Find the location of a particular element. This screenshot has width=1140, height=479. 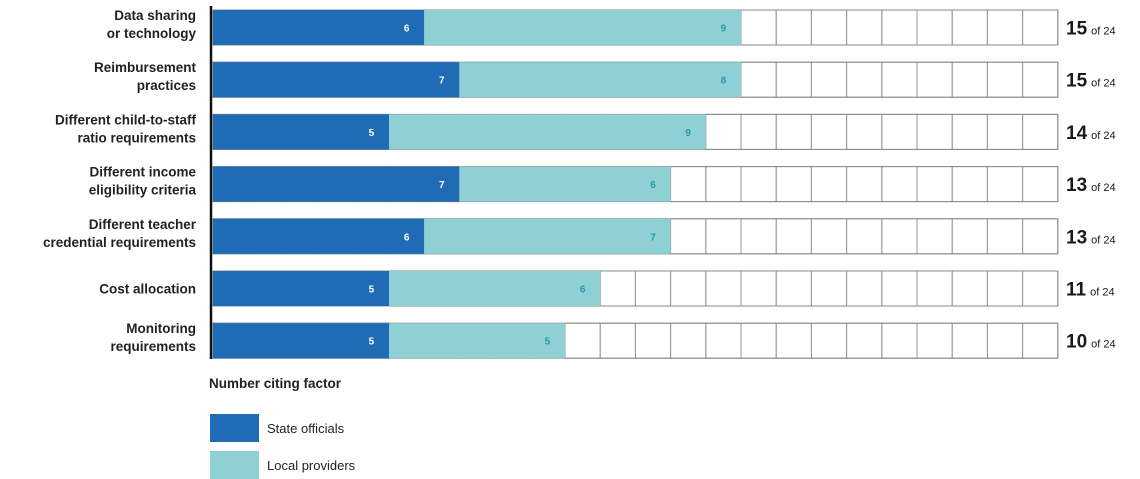

x-axis-title: Number citing factor is located at coordinates (275, 383).